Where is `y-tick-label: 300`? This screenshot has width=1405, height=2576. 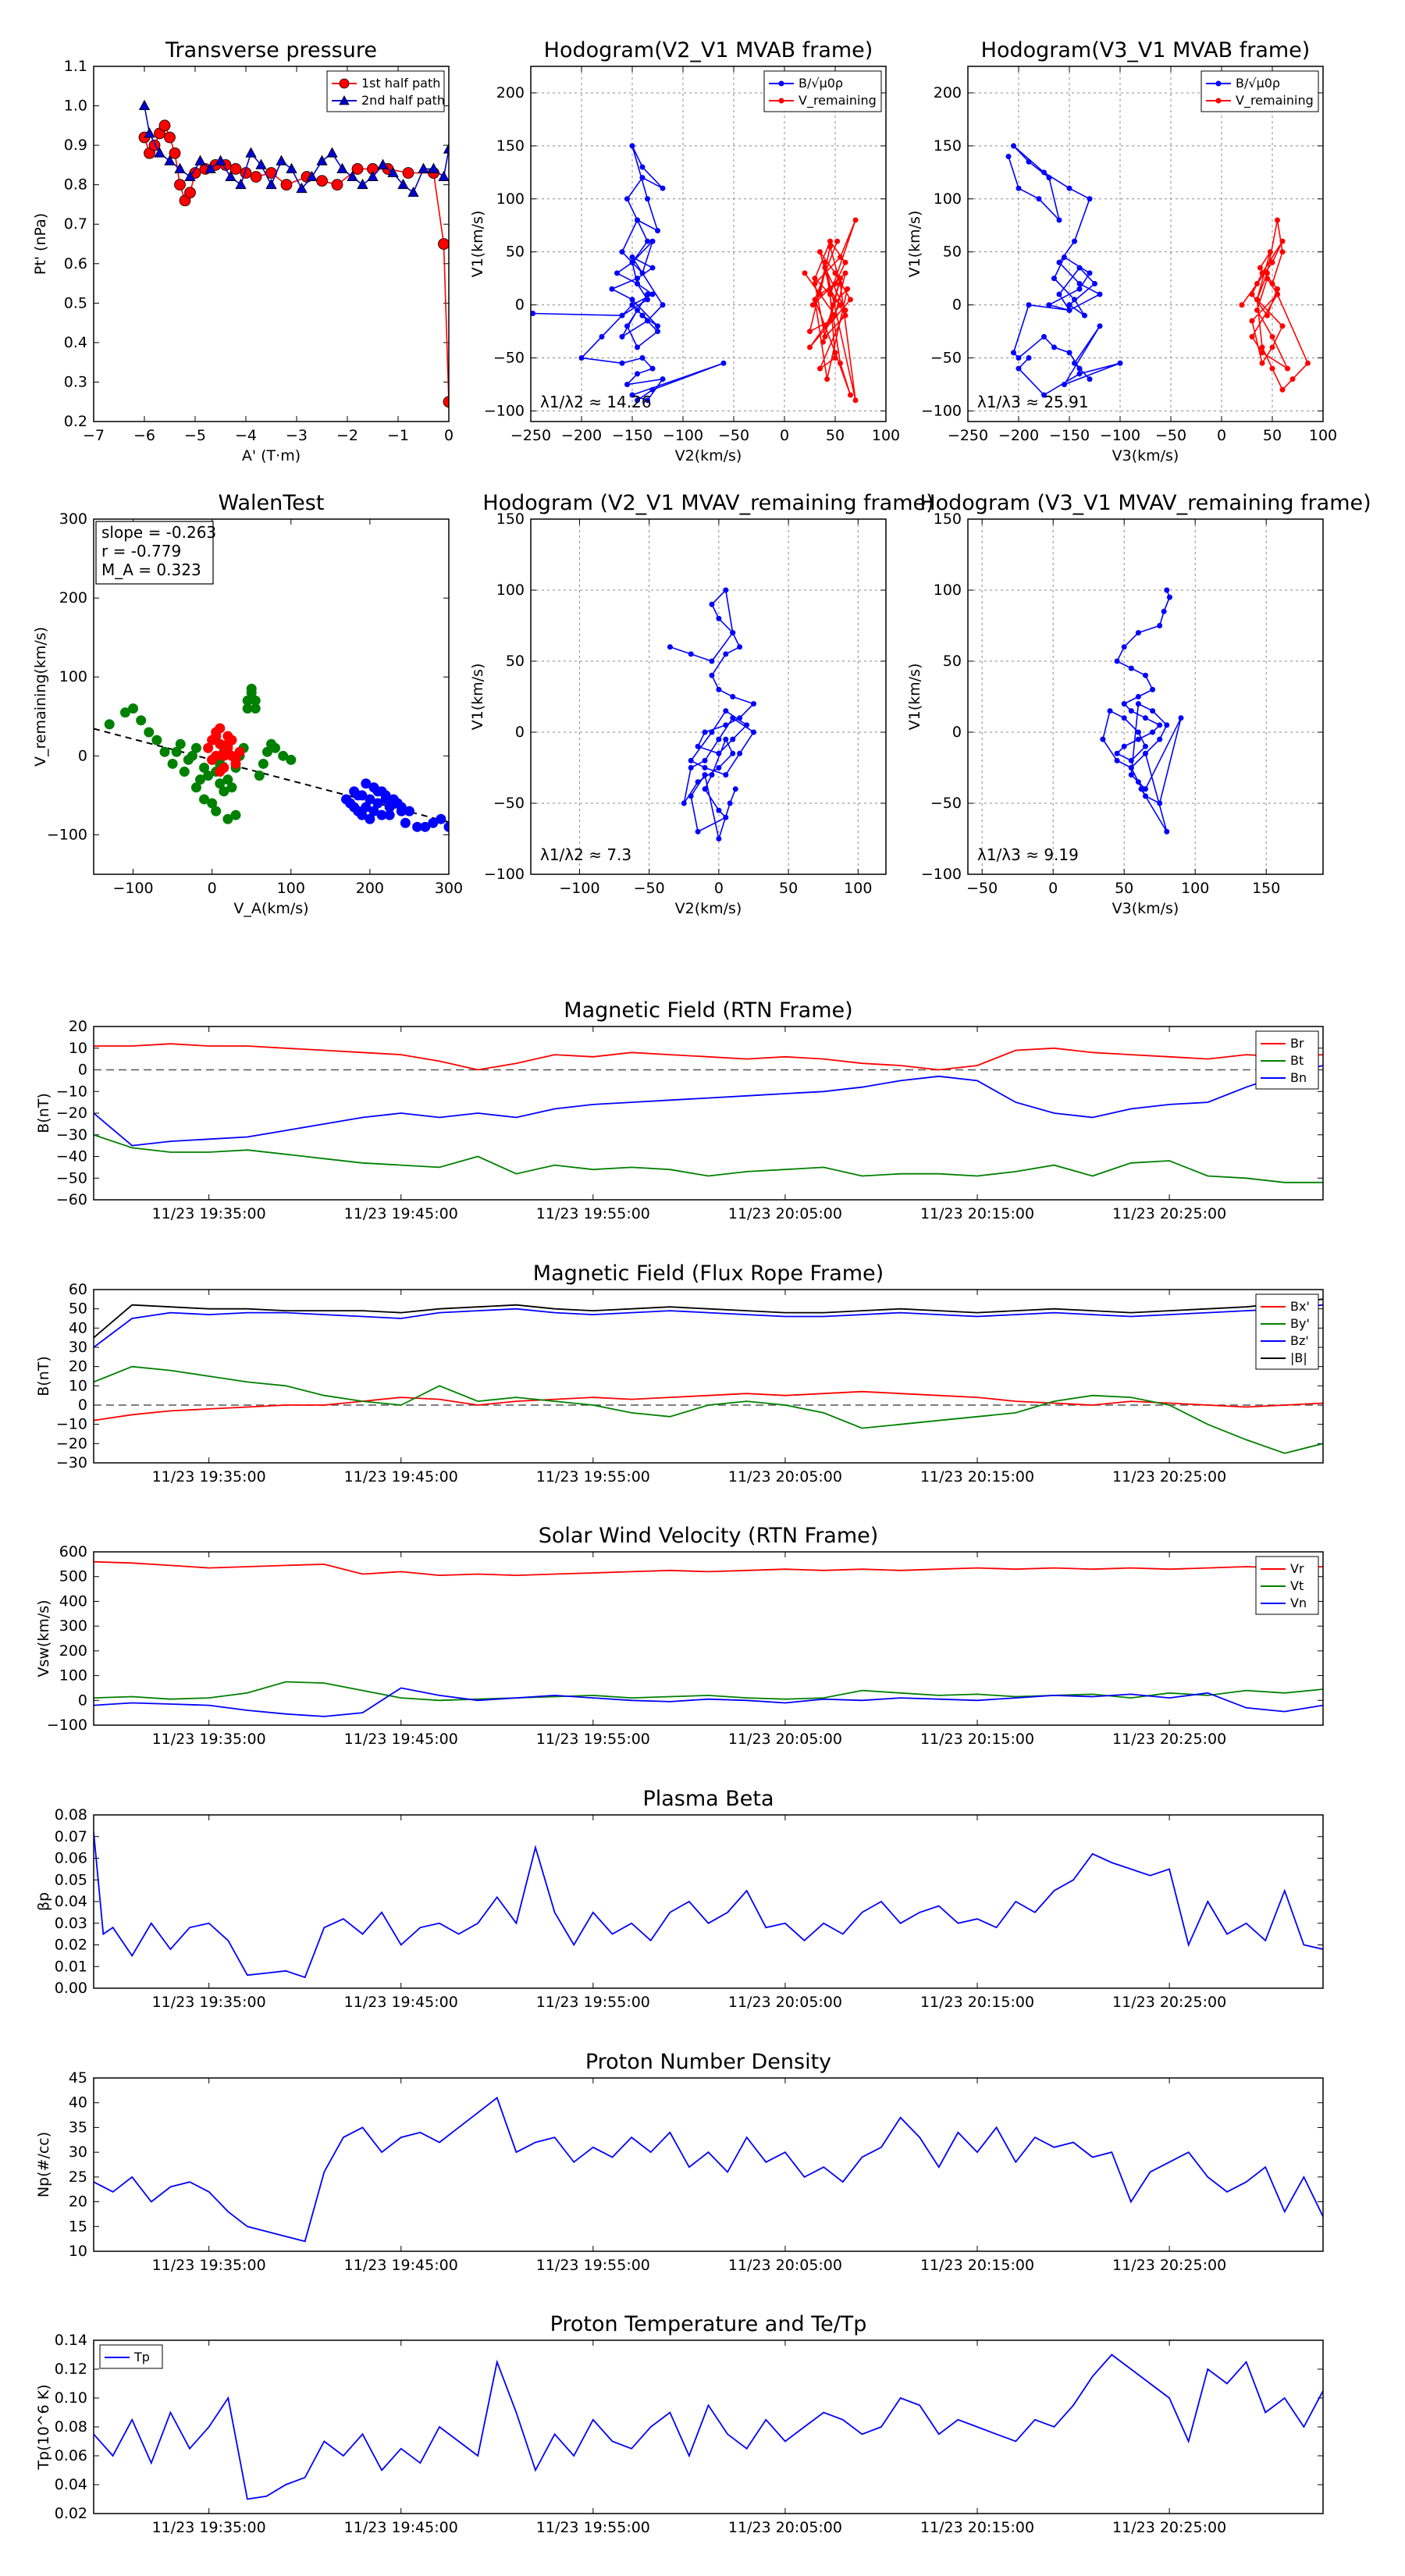 y-tick-label: 300 is located at coordinates (73, 1626).